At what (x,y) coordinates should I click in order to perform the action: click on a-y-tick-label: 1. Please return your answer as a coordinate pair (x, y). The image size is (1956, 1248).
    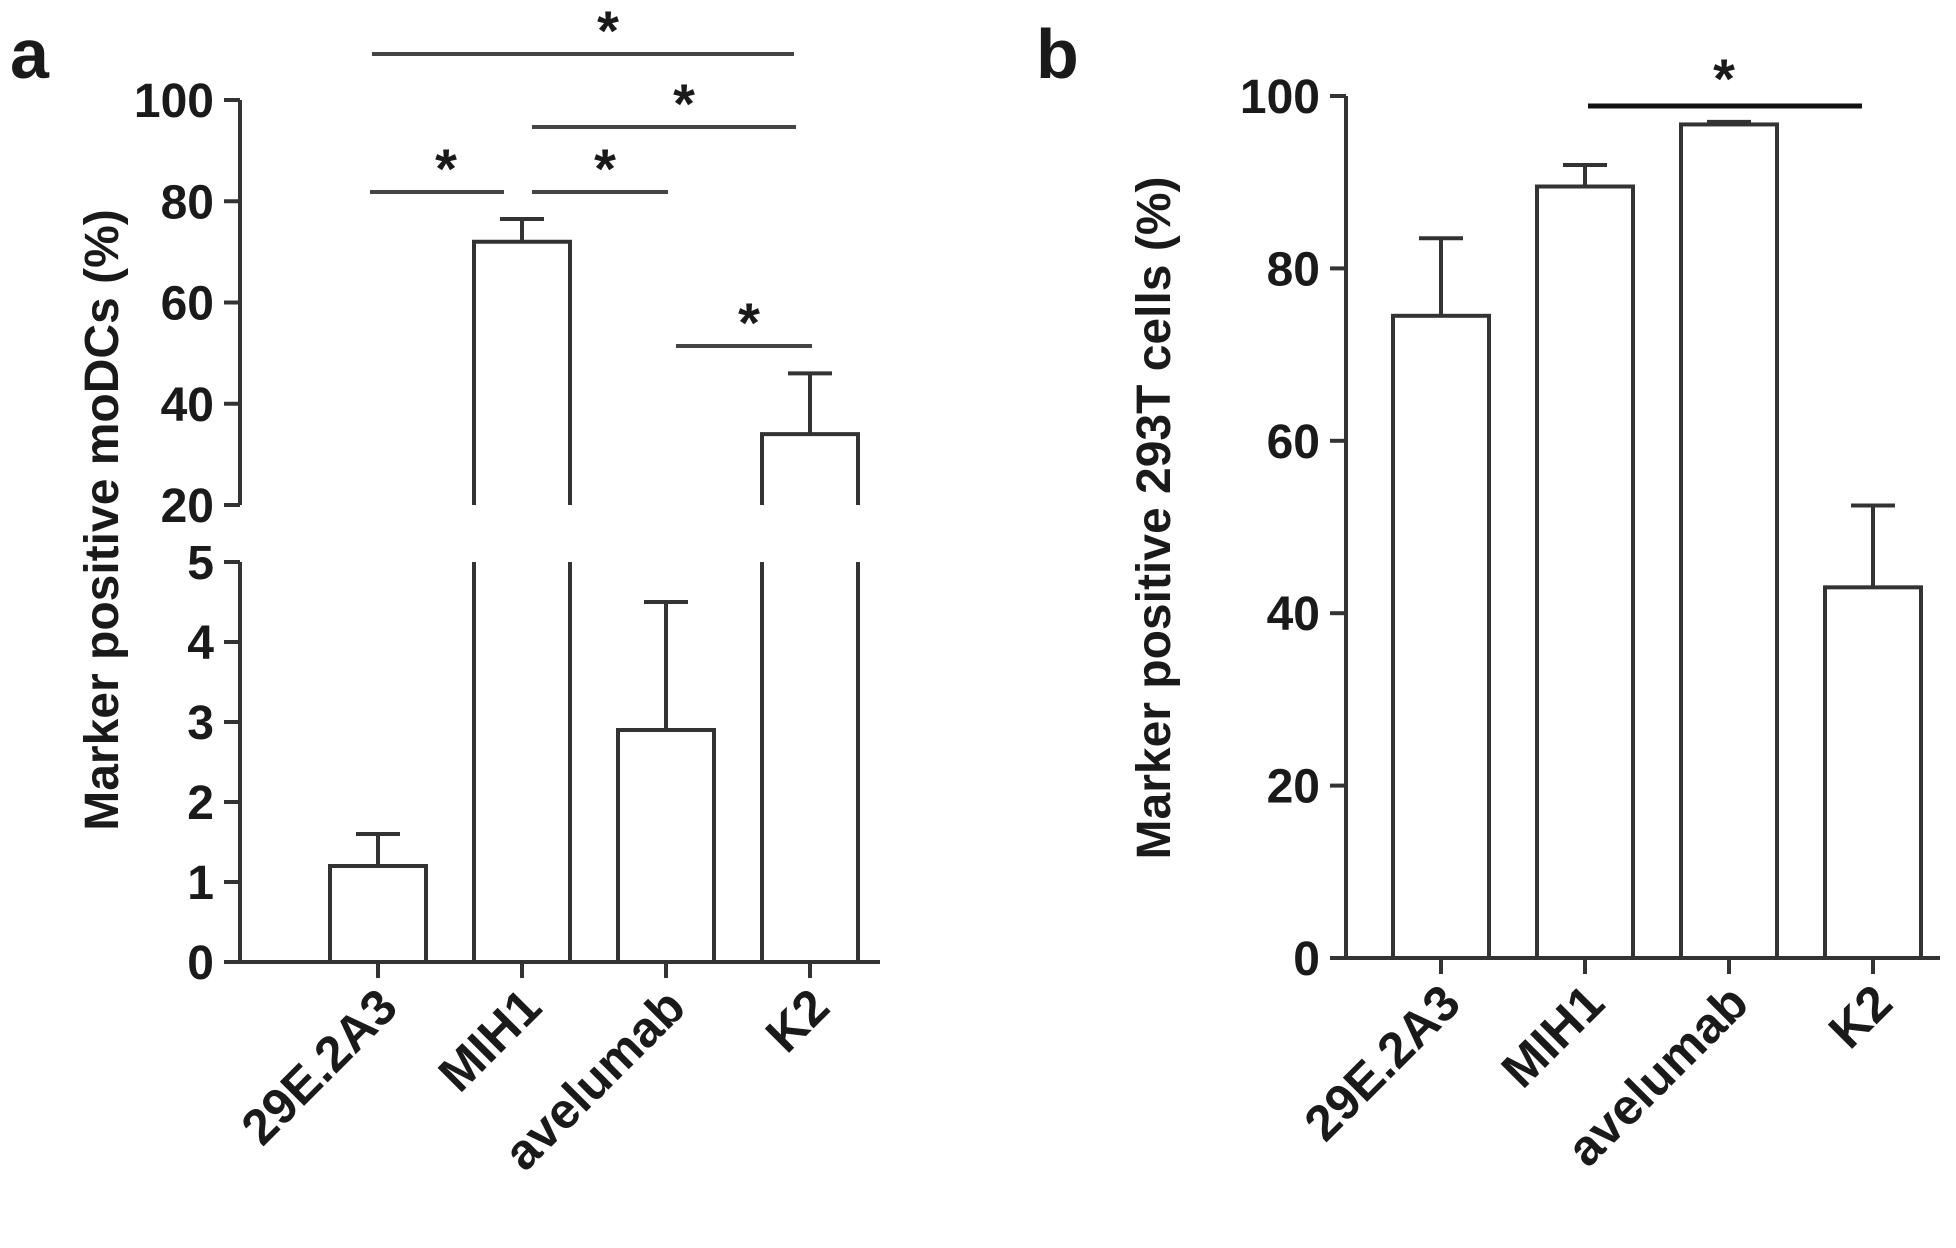
    Looking at the image, I should click on (200, 883).